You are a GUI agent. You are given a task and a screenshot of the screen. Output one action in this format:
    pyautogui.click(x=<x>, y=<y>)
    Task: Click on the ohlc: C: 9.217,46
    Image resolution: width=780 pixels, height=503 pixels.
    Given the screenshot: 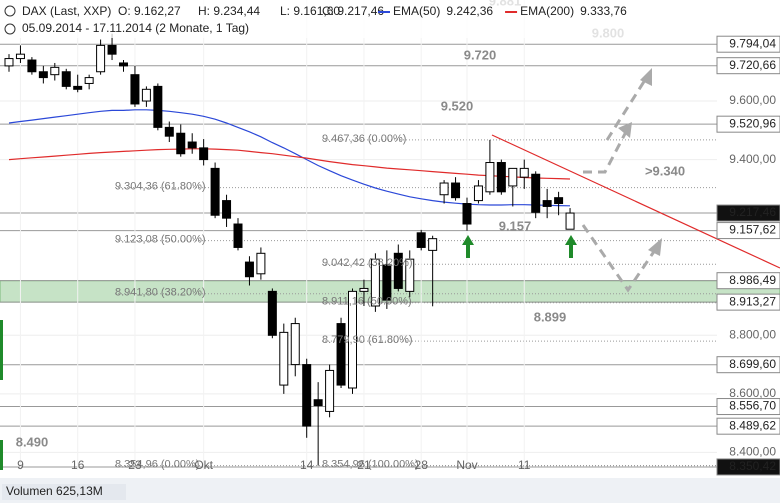 What is the action you would take?
    pyautogui.click(x=353, y=11)
    